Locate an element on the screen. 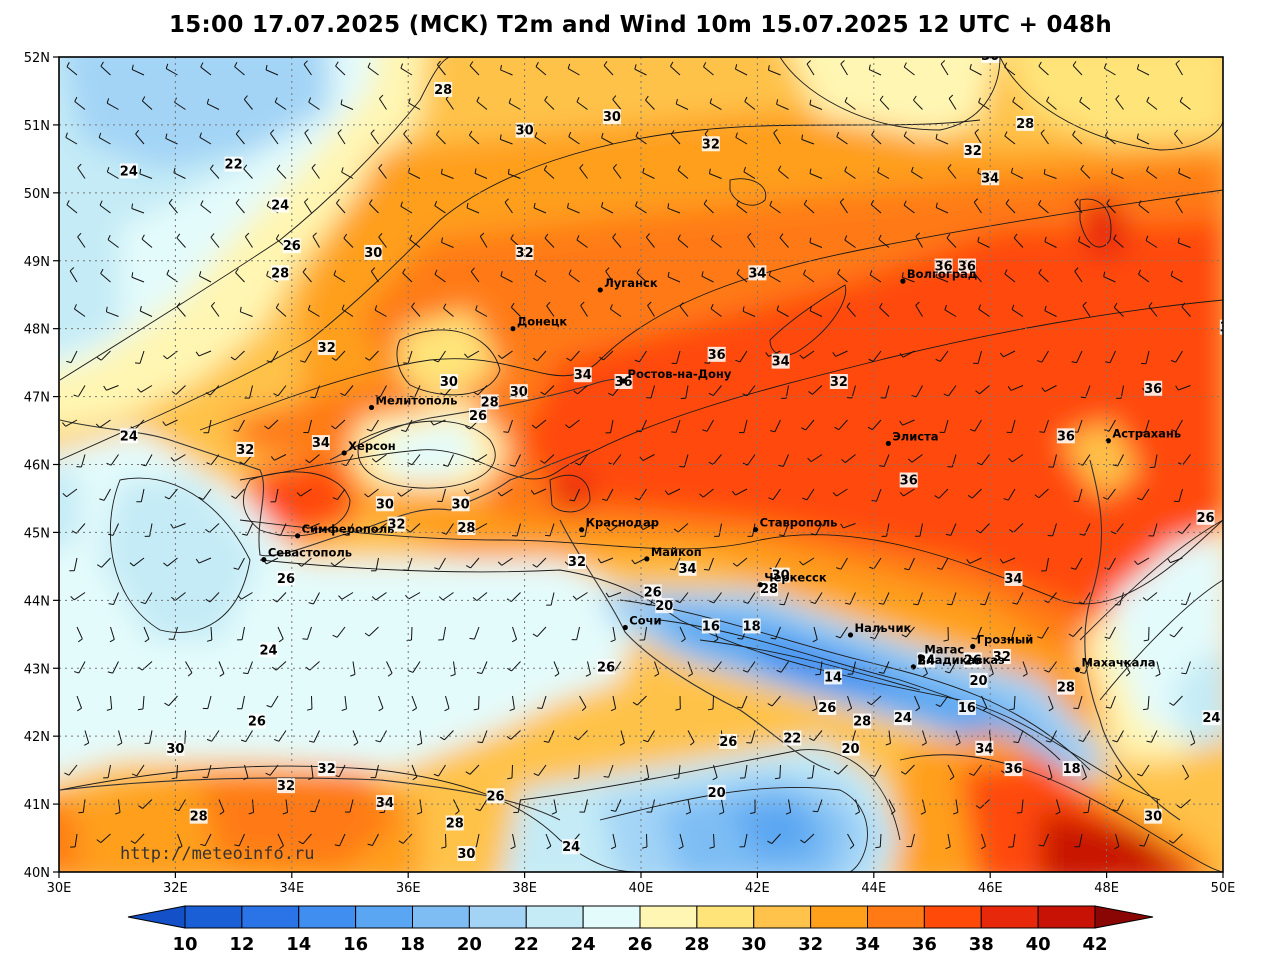 This screenshot has width=1281, height=963. lon-tick-label: 40E is located at coordinates (641, 888).